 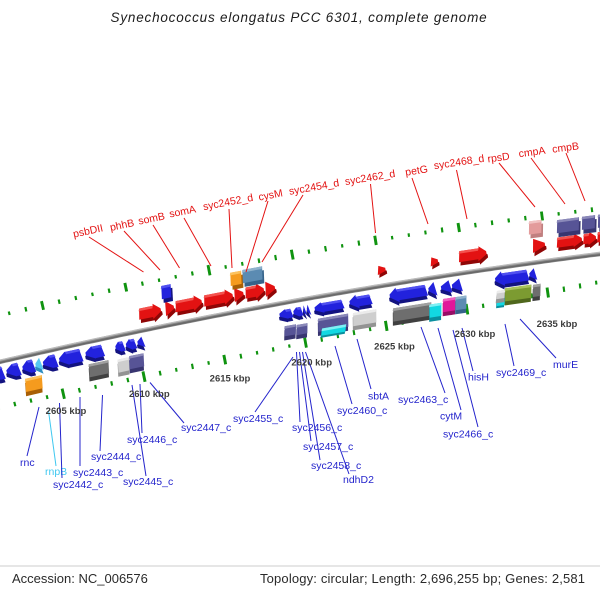 I want to click on svg-text: rnc, so click(x=27, y=463).